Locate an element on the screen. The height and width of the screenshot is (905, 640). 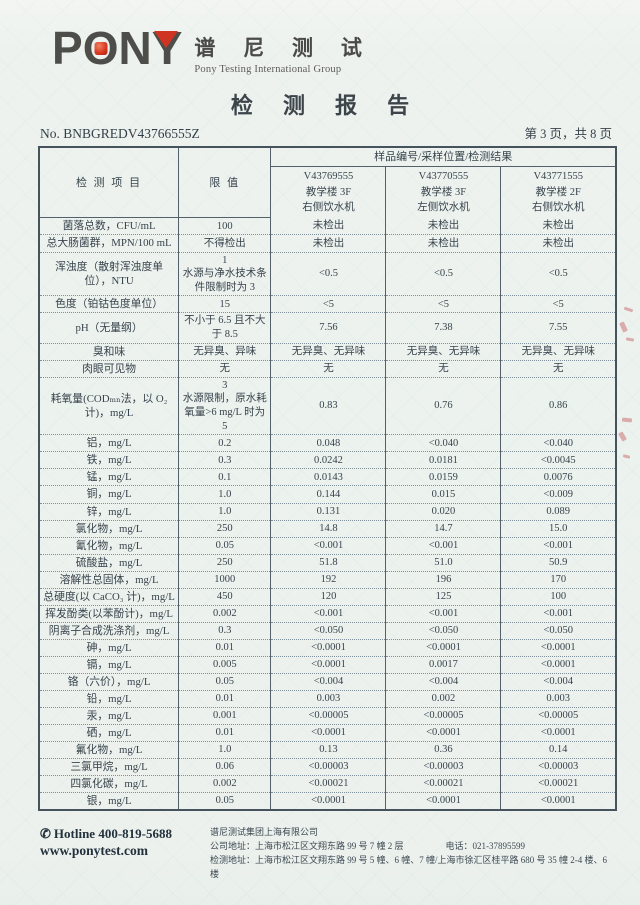
limit-value: 1000 is located at coordinates (225, 580).